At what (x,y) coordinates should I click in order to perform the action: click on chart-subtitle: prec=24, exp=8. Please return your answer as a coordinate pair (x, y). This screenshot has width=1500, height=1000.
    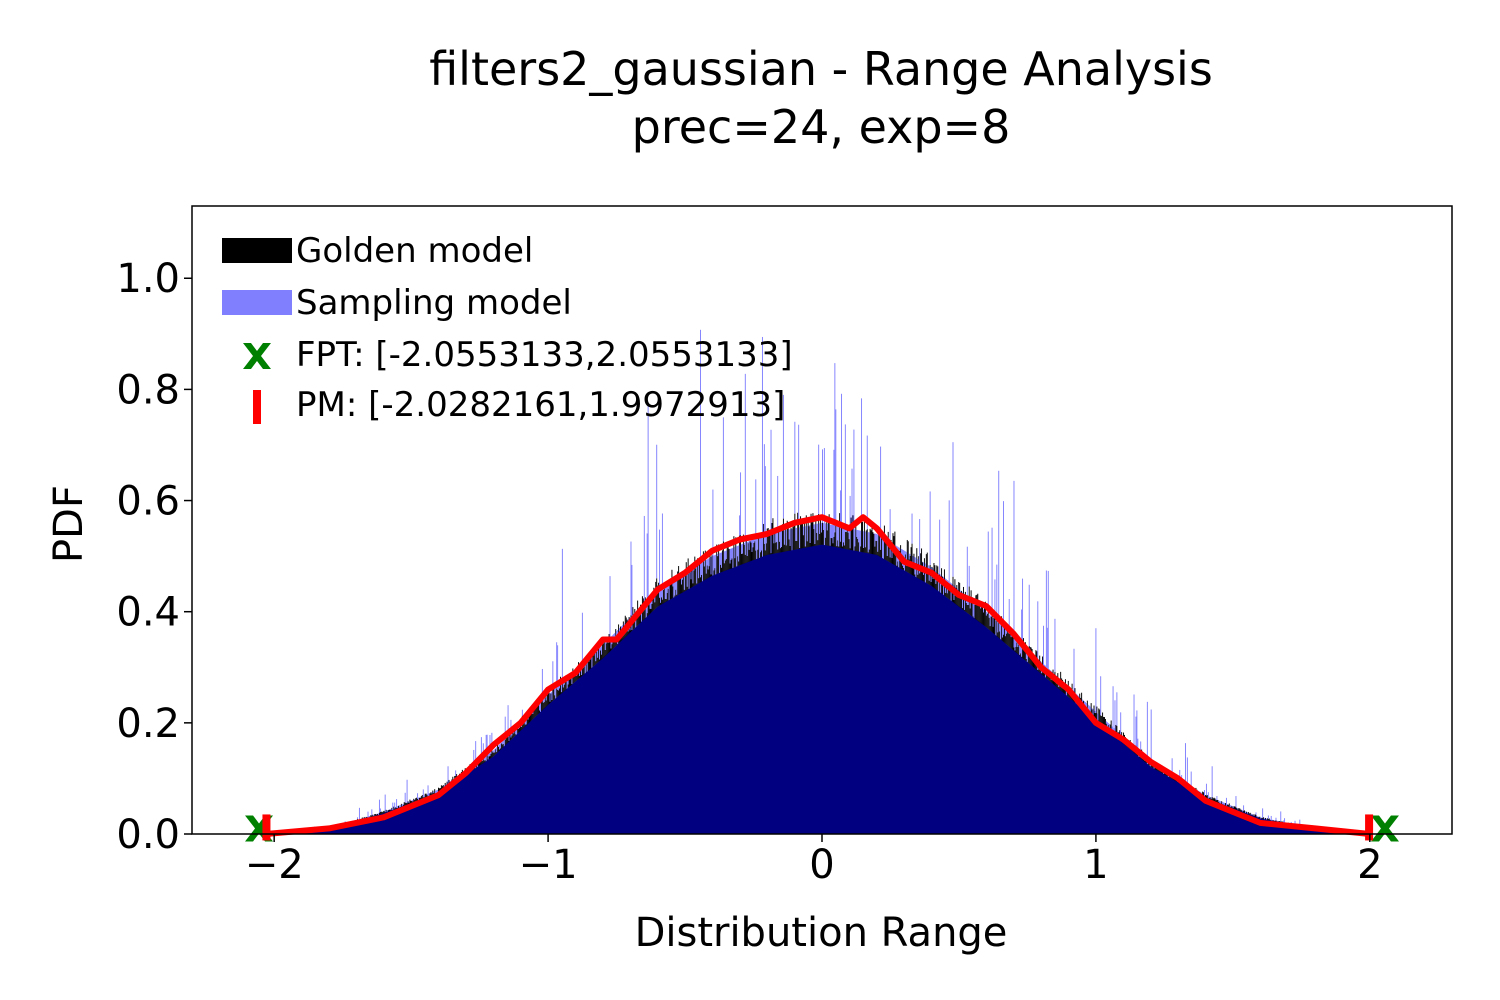
    Looking at the image, I should click on (821, 127).